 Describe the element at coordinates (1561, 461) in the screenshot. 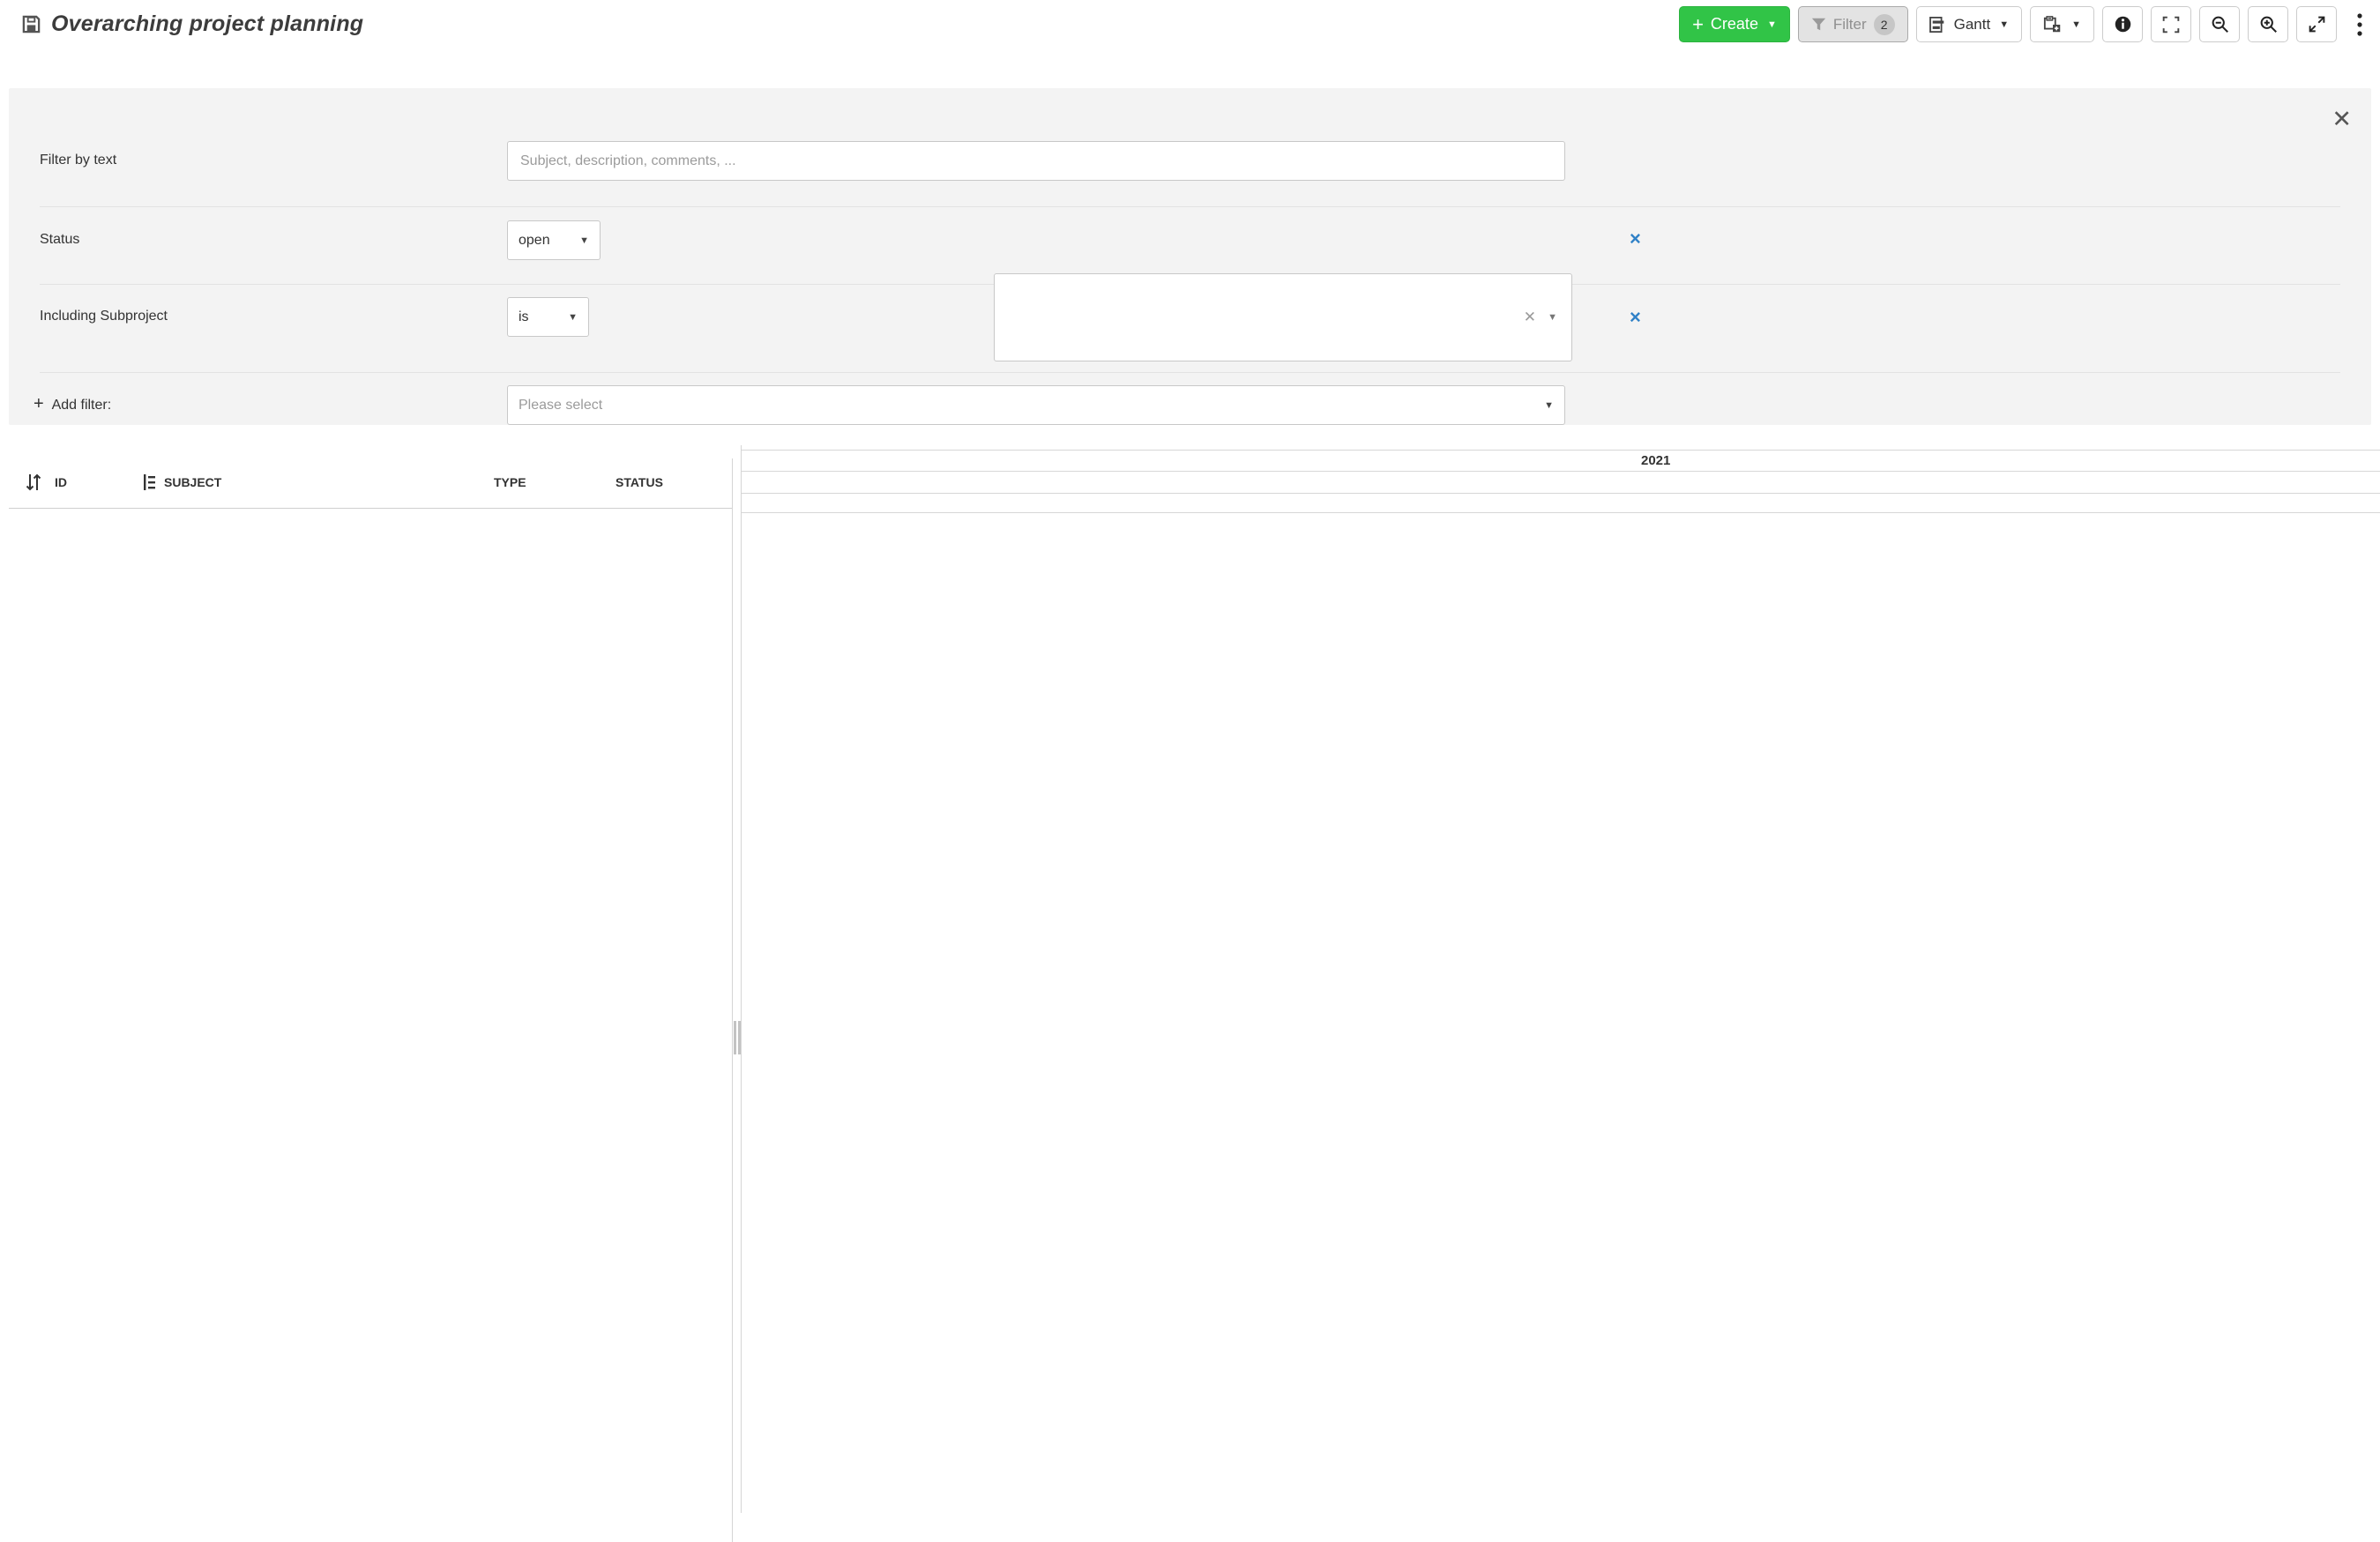

I see `gantt-year-row: 2021` at that location.